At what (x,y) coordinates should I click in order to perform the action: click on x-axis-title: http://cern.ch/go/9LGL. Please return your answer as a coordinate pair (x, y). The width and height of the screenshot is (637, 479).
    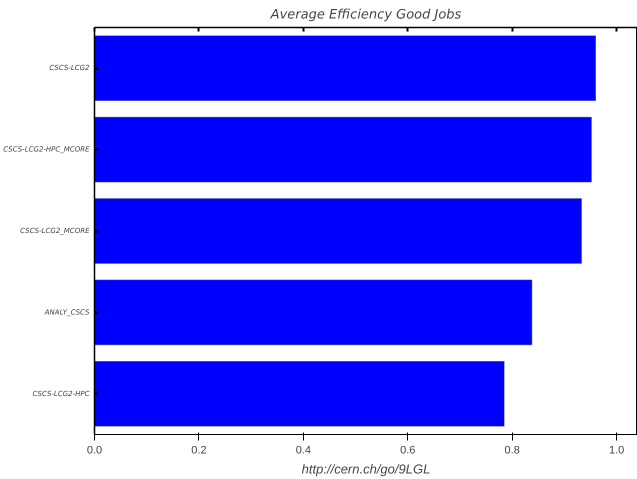
    Looking at the image, I should click on (366, 469).